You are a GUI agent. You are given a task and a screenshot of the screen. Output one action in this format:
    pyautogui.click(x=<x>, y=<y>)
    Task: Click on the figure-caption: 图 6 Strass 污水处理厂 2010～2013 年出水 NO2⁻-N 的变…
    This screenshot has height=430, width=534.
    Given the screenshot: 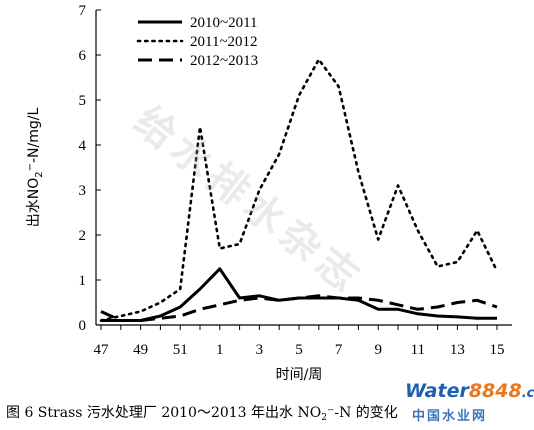 What is the action you would take?
    pyautogui.click(x=270, y=412)
    